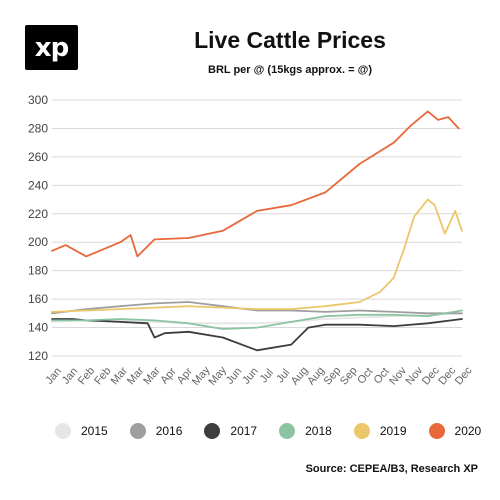 The image size is (500, 500). I want to click on x-tick-label: Dec, so click(464, 375).